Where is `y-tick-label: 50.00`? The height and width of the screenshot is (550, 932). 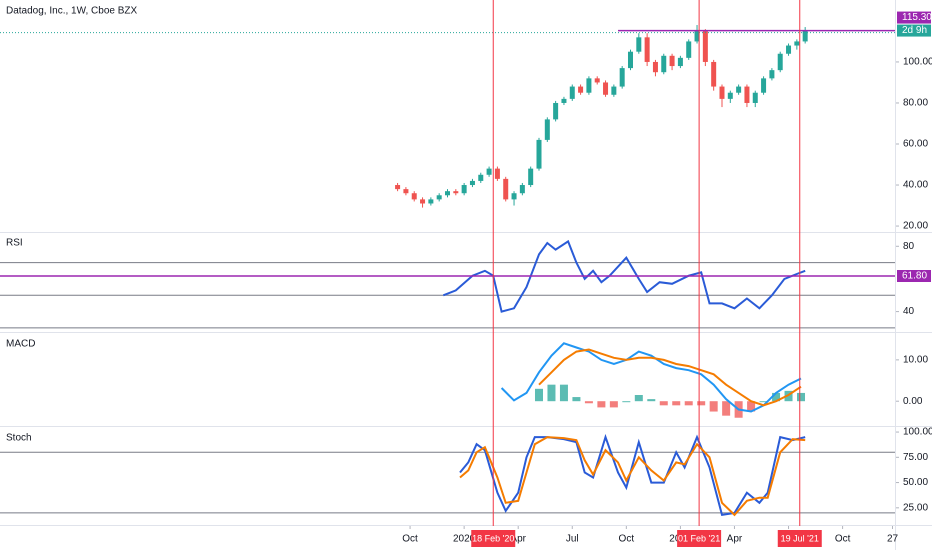 y-tick-label: 50.00 is located at coordinates (915, 482).